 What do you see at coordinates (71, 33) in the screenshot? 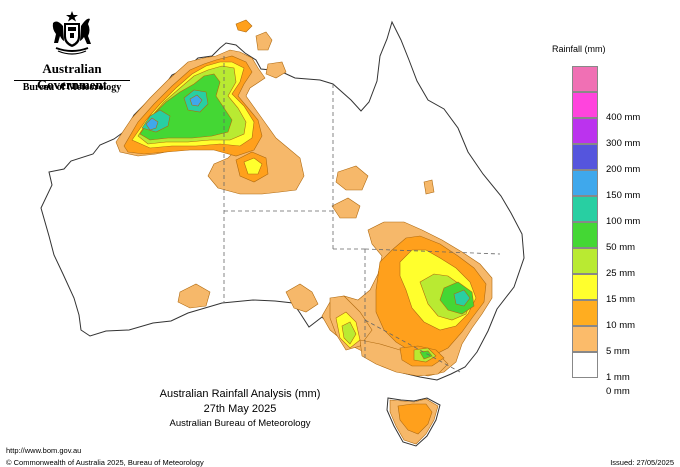
I see `coat-of-arms-icon` at bounding box center [71, 33].